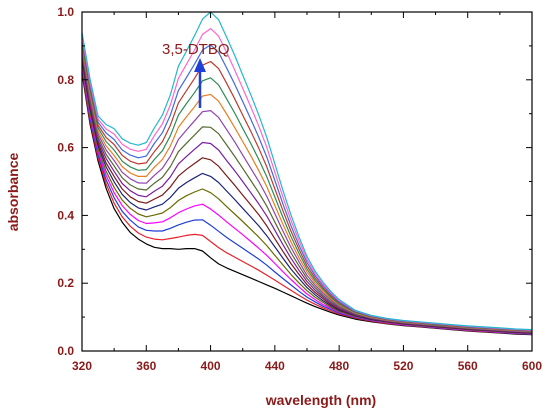 The width and height of the screenshot is (550, 415). What do you see at coordinates (532, 366) in the screenshot?
I see `x-tick-label: 600` at bounding box center [532, 366].